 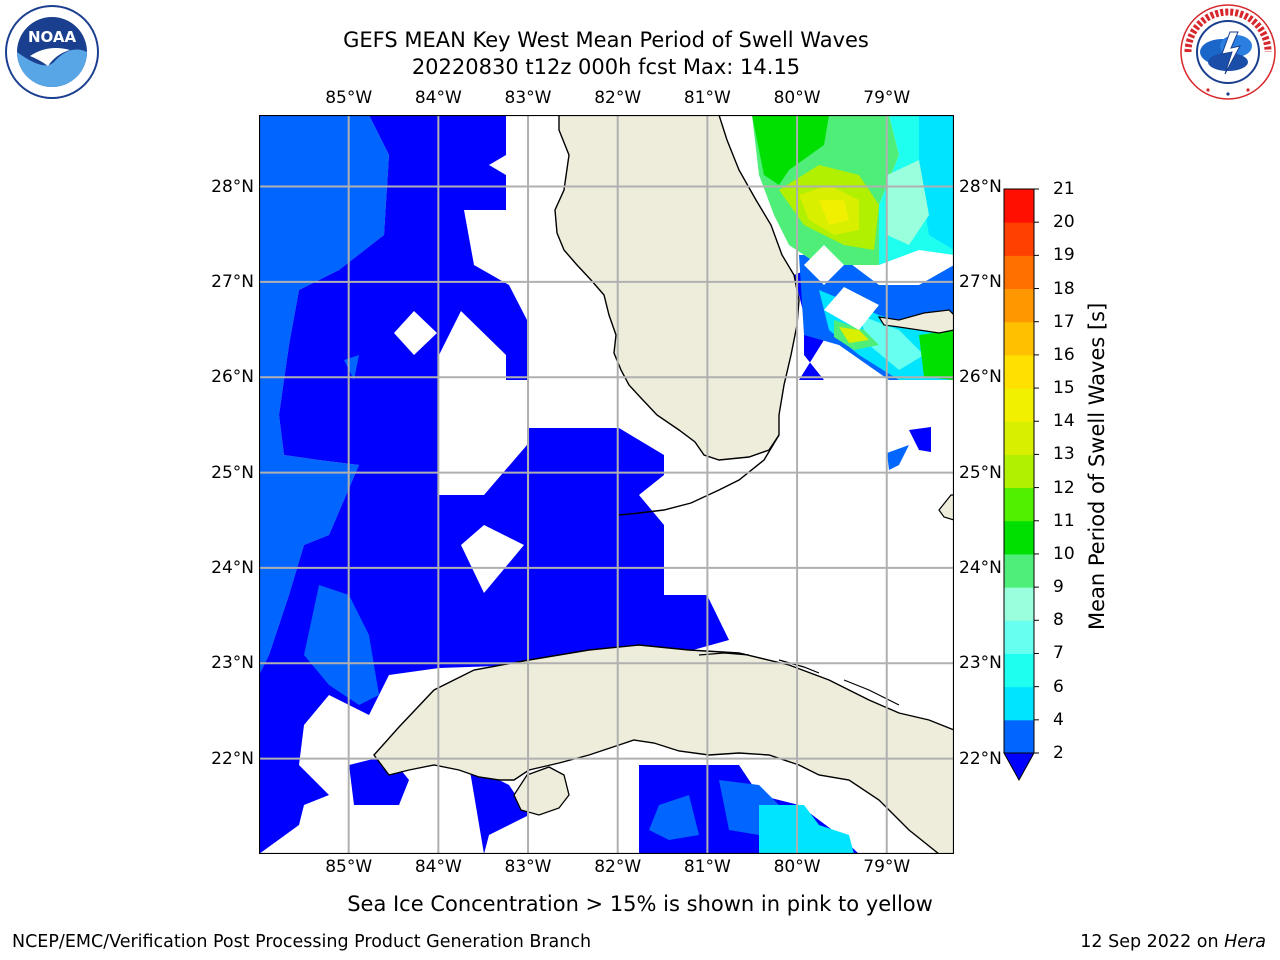 I want to click on florida-landmass, so click(x=677, y=288).